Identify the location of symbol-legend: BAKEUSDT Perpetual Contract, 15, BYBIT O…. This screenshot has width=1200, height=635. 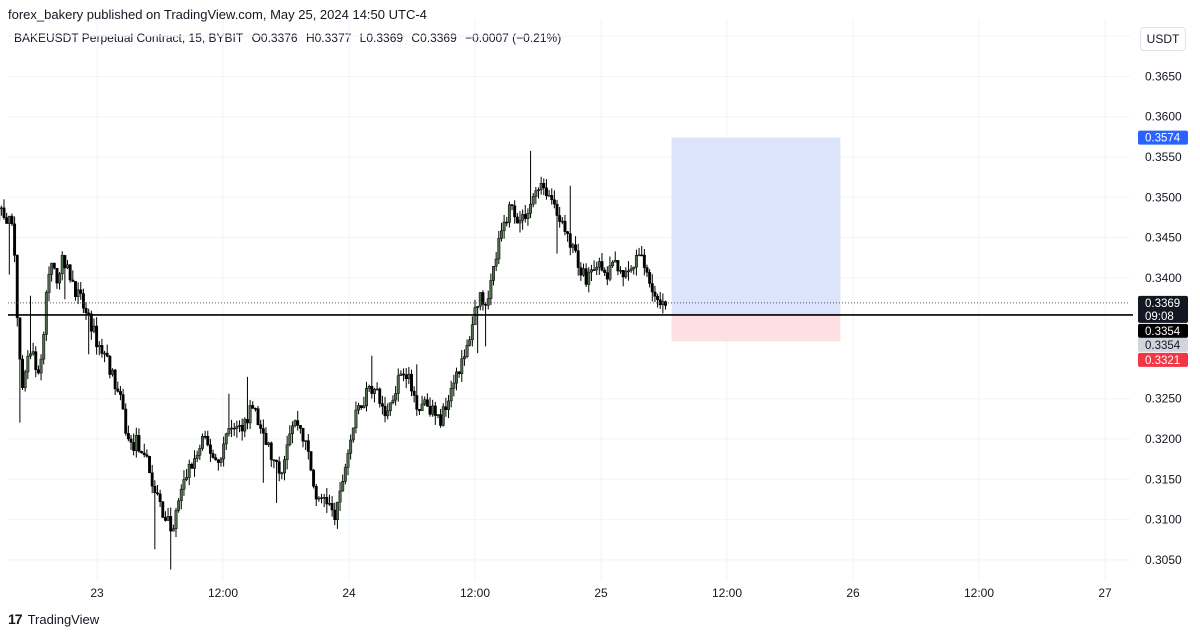
(290, 38).